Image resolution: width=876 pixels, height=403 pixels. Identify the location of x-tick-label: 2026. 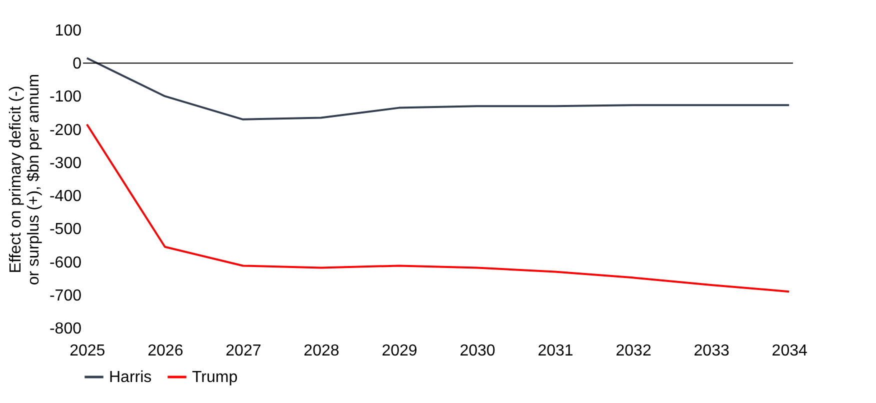
(166, 351).